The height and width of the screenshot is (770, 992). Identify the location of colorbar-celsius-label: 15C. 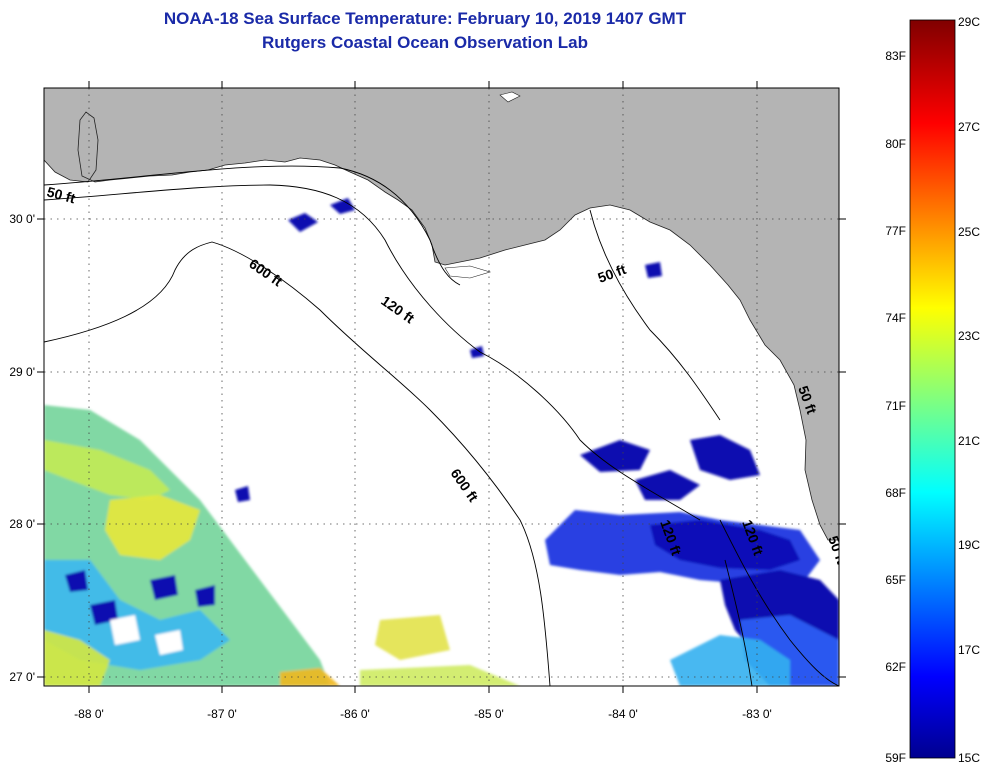
(969, 758).